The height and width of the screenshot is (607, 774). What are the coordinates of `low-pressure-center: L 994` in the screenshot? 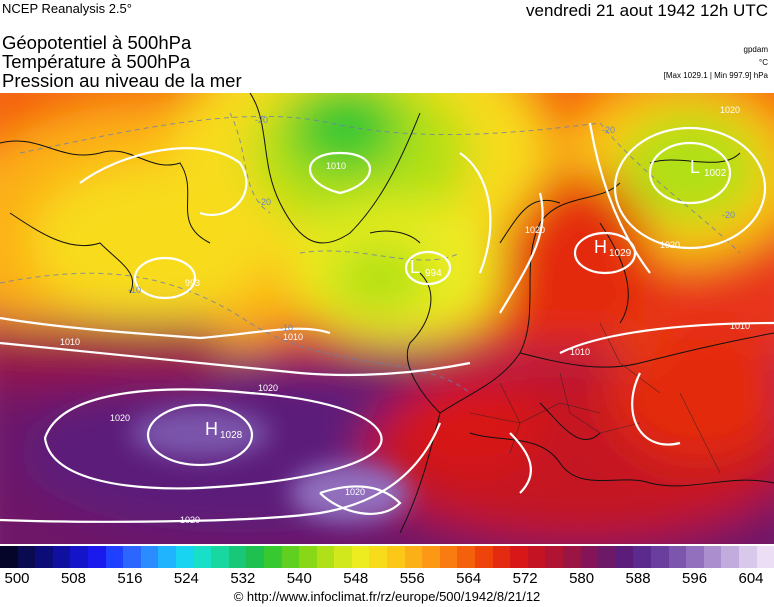 It's located at (426, 268).